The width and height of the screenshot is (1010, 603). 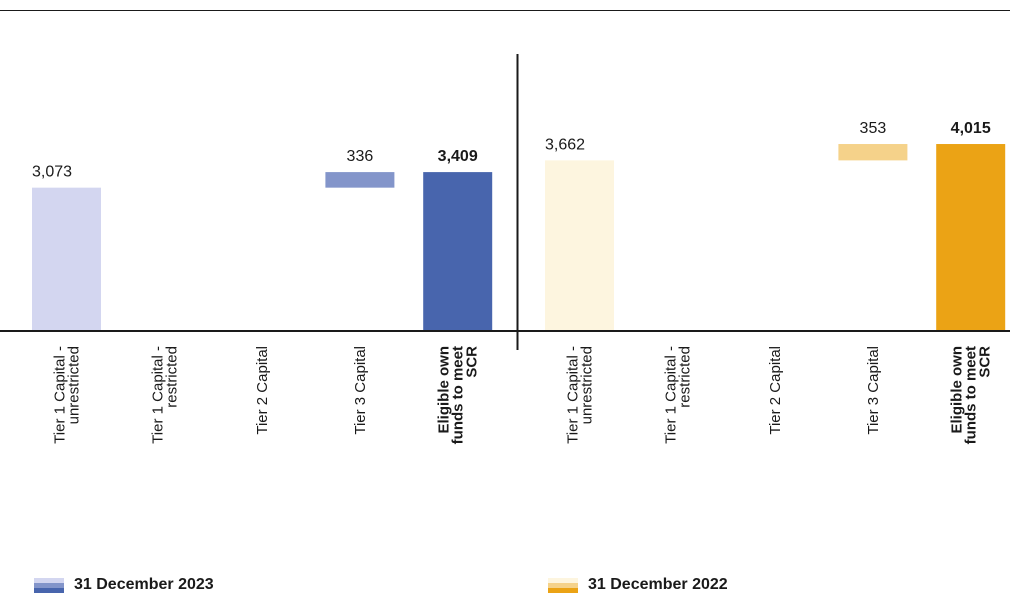 I want to click on category-label-2022-2: Tier 1 Capital -restricted, so click(x=677, y=395).